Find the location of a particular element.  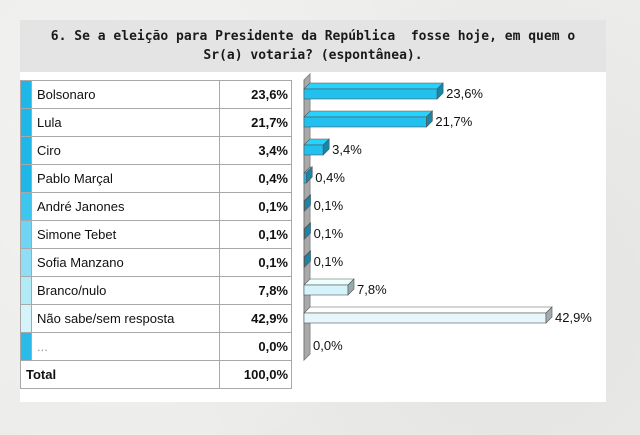

bar-data-label: 0,0% is located at coordinates (328, 345).